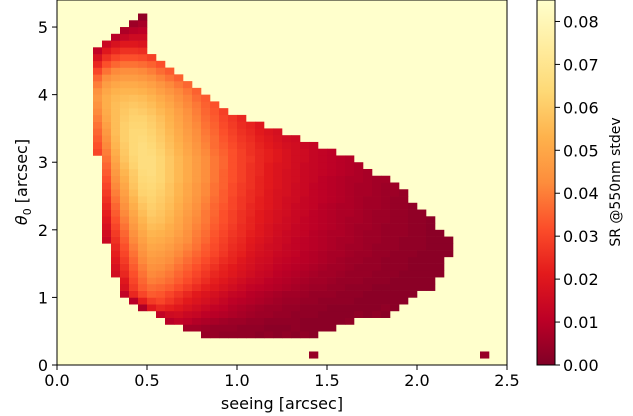  What do you see at coordinates (577, 193) in the screenshot?
I see `colorbar-ticks: 0.00 0.01 0.02 0.03 0.04 0.05 0.06 0.07 0.08` at bounding box center [577, 193].